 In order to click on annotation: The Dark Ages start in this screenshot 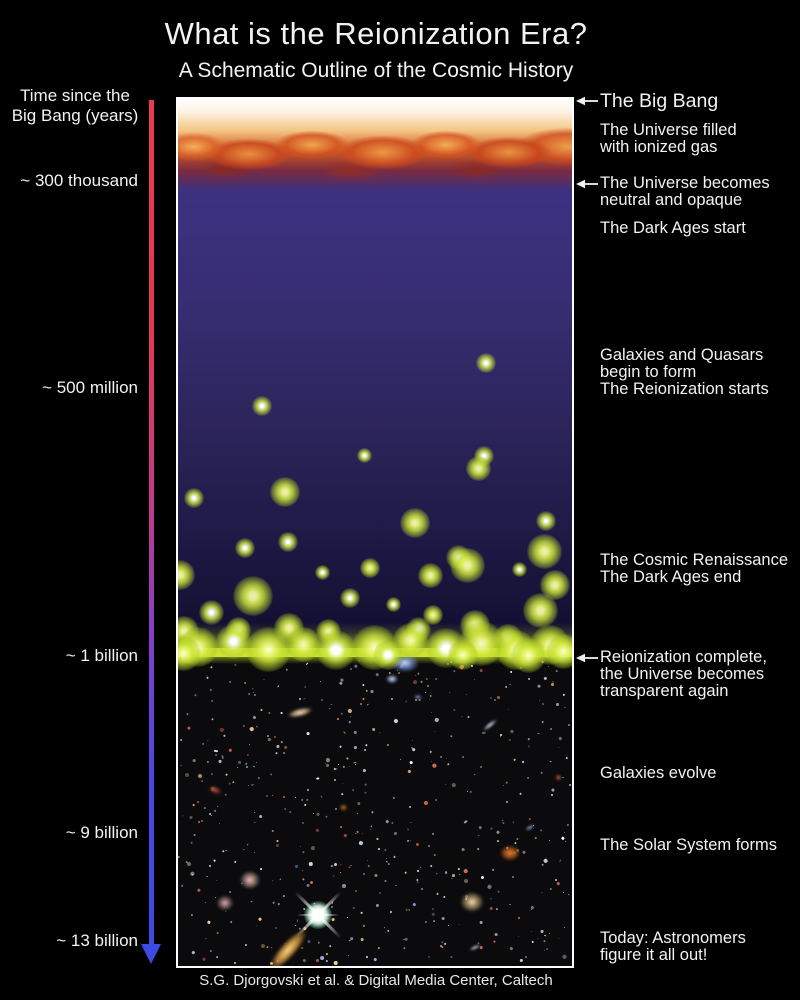, I will do `click(661, 228)`.